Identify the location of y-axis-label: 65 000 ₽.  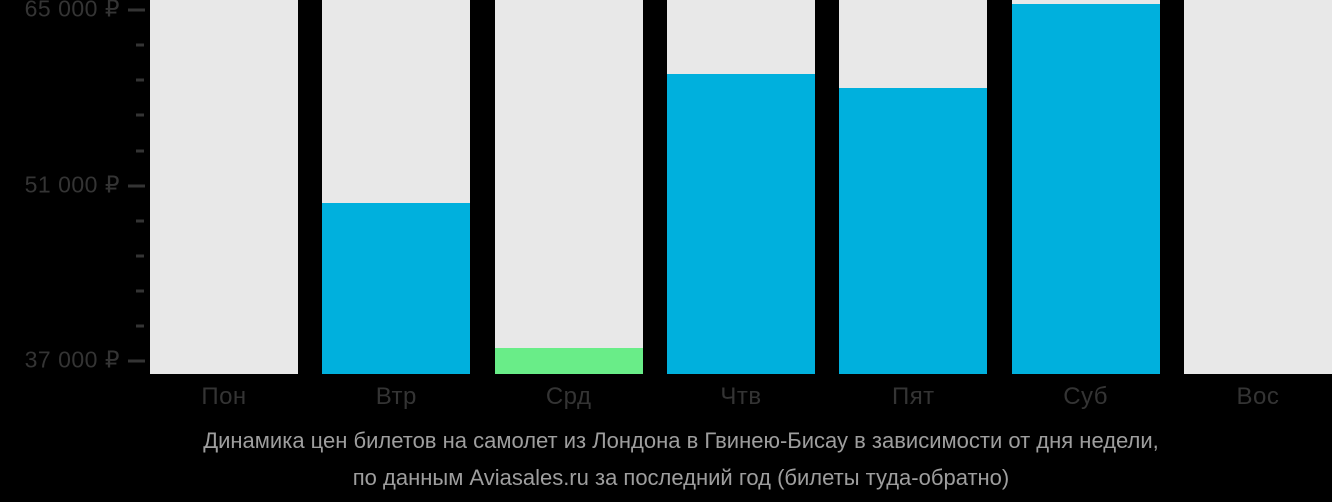
(72, 11).